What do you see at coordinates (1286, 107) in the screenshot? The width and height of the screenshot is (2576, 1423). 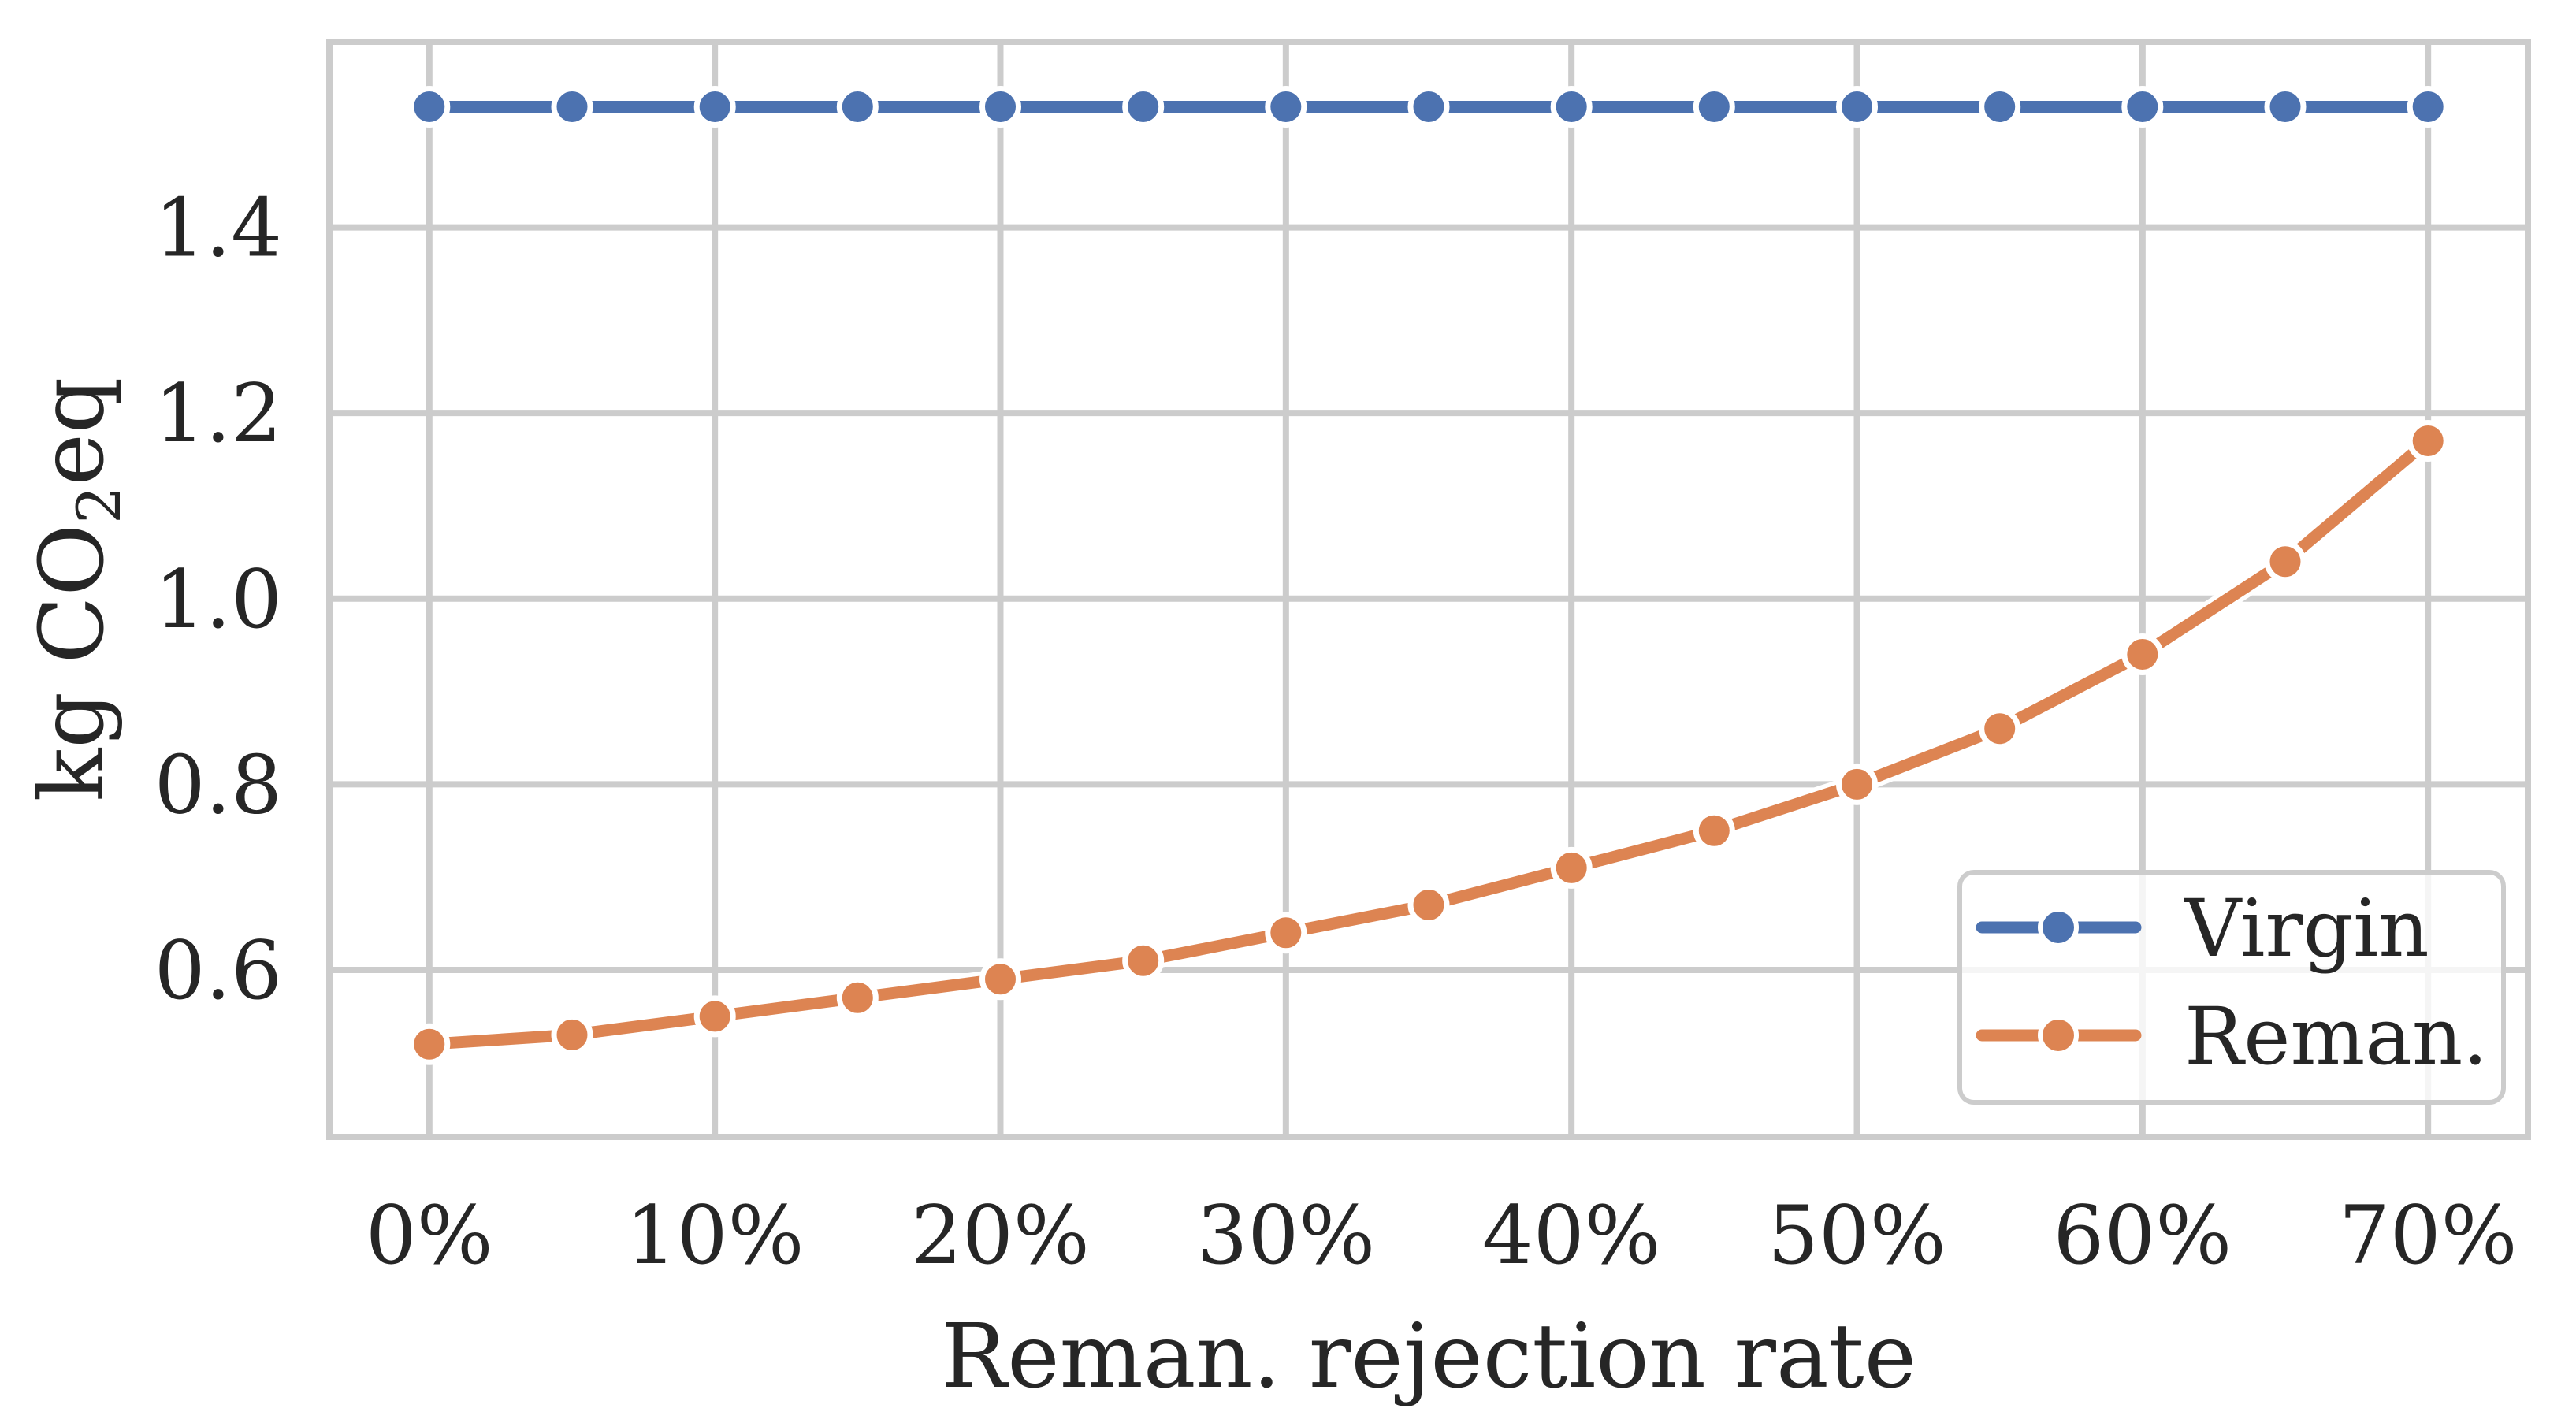 I see `data-point-virgin-30pct` at bounding box center [1286, 107].